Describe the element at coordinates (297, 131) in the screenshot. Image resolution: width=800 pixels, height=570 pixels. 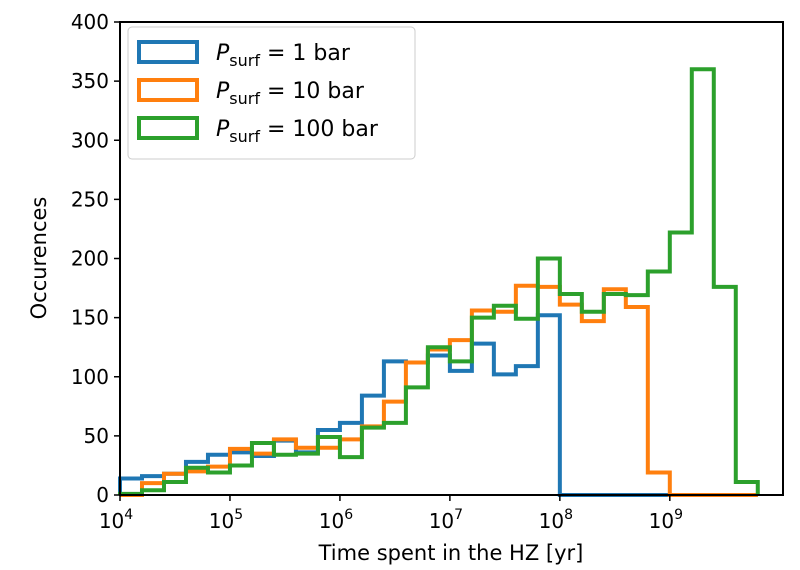
I see `legend-label: Psurf = 100 bar` at that location.